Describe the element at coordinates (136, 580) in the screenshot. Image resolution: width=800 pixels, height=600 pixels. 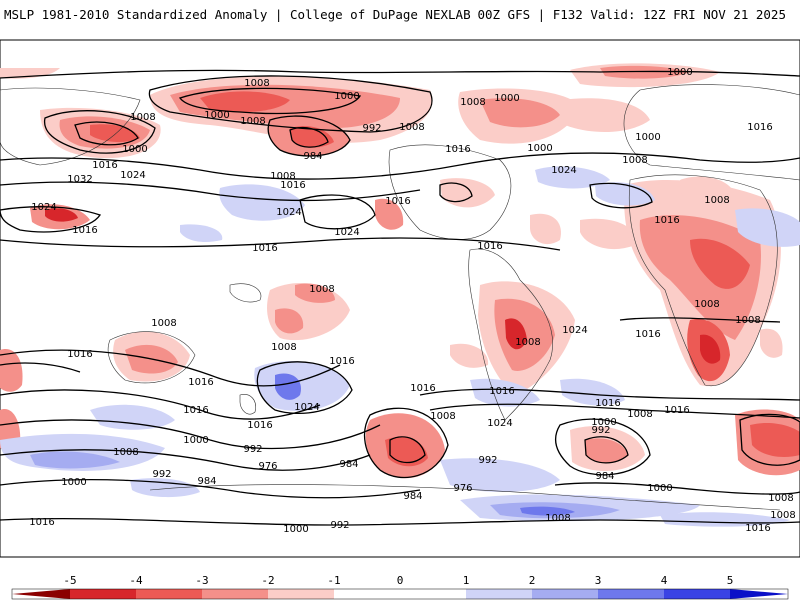
I see `colorbar-tick-label: -4` at that location.